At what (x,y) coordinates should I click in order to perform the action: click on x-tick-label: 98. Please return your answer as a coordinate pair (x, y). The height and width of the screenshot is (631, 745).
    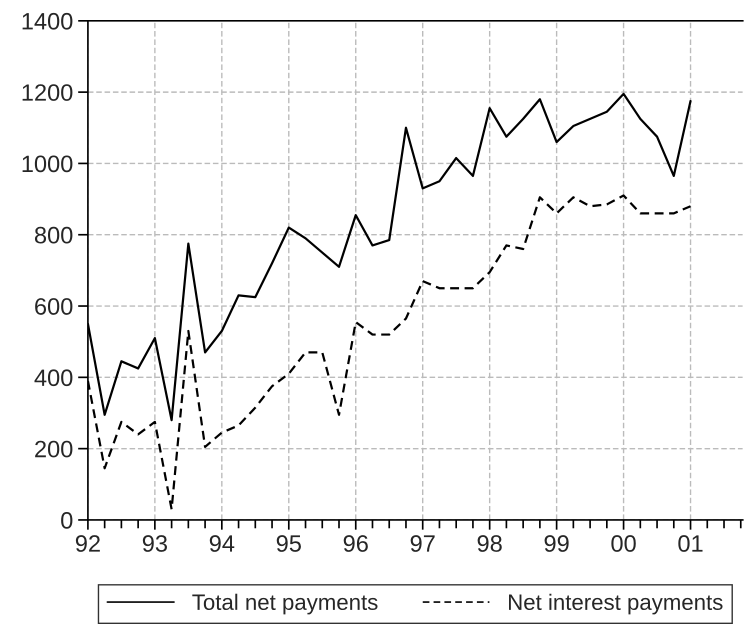
    Looking at the image, I should click on (490, 543).